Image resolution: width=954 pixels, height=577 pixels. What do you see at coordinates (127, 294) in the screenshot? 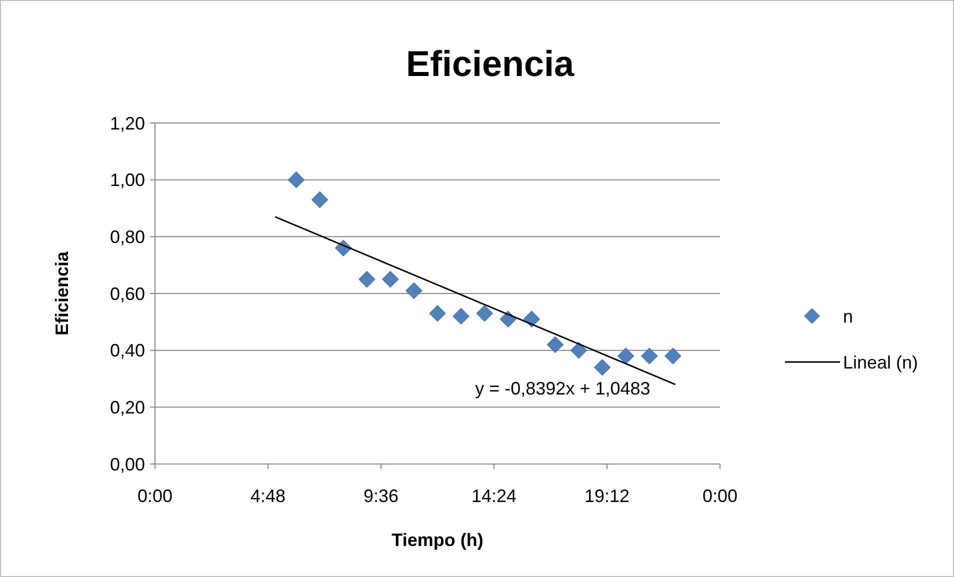
I see `y-tick-label: 0,60` at bounding box center [127, 294].